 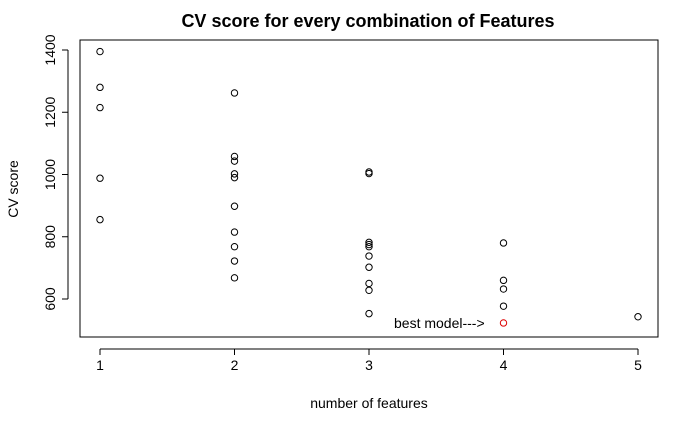 I want to click on y-tick-label: 1400, so click(x=50, y=49).